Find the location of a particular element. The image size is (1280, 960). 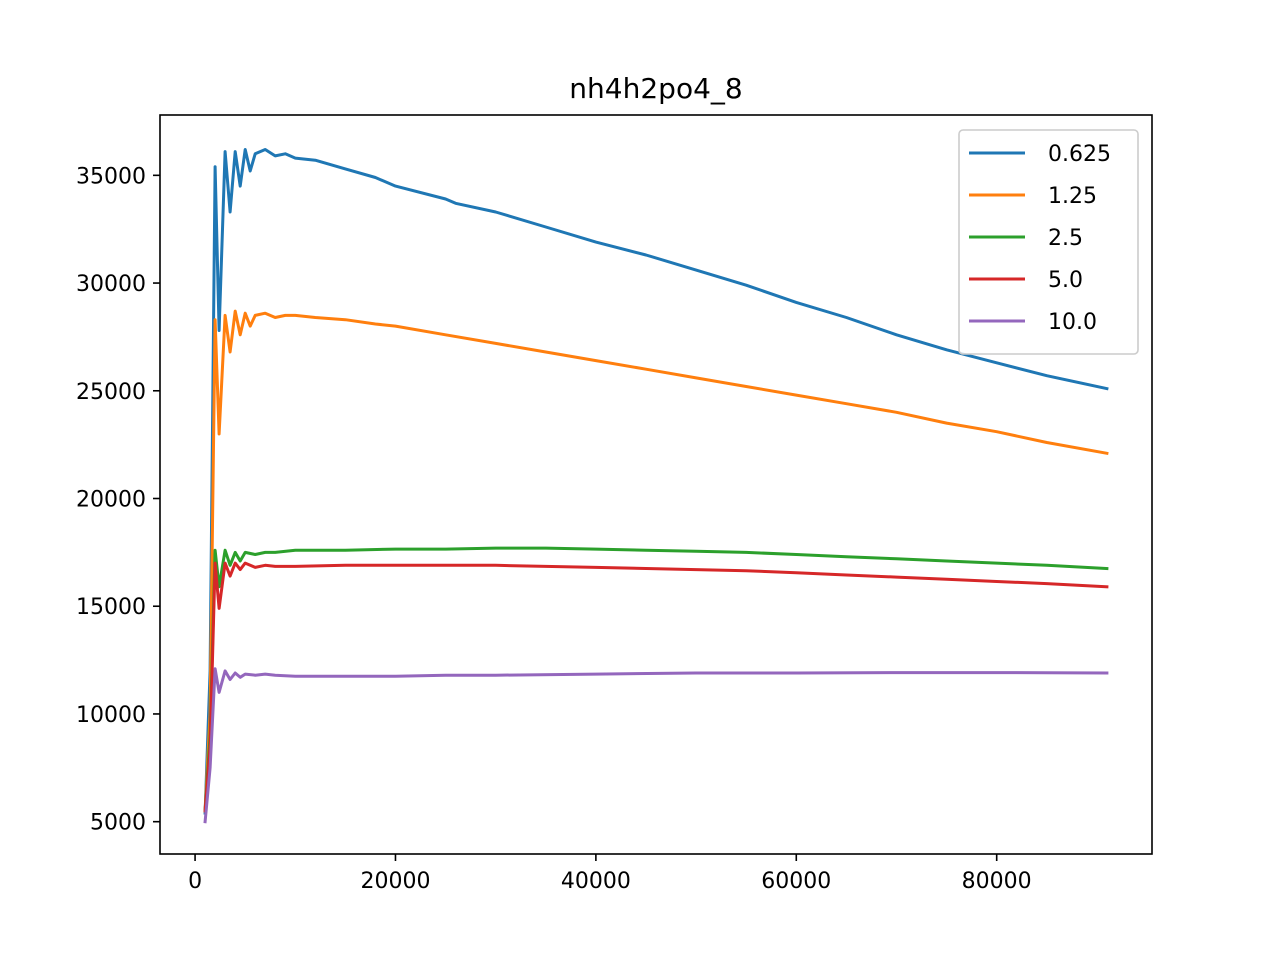

legend-label-0: 0.625 is located at coordinates (1079, 154).